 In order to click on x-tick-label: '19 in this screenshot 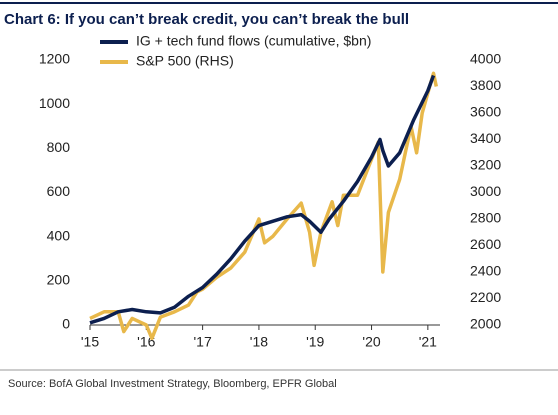, I will do `click(315, 342)`.